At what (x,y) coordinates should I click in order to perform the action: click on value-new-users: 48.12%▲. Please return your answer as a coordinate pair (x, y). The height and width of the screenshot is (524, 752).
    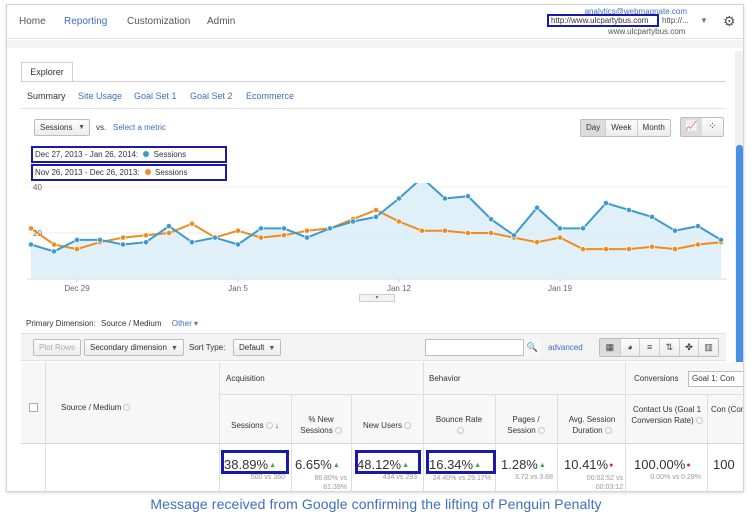
    Looking at the image, I should click on (383, 464).